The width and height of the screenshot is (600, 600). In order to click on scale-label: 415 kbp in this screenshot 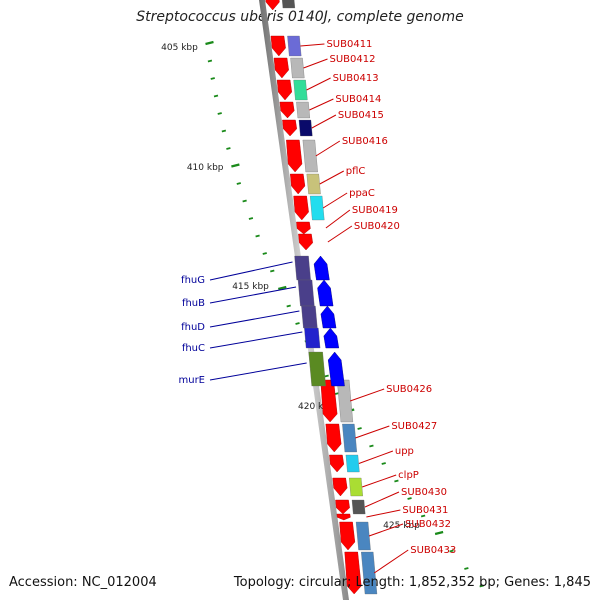, I will do `click(250, 287)`.